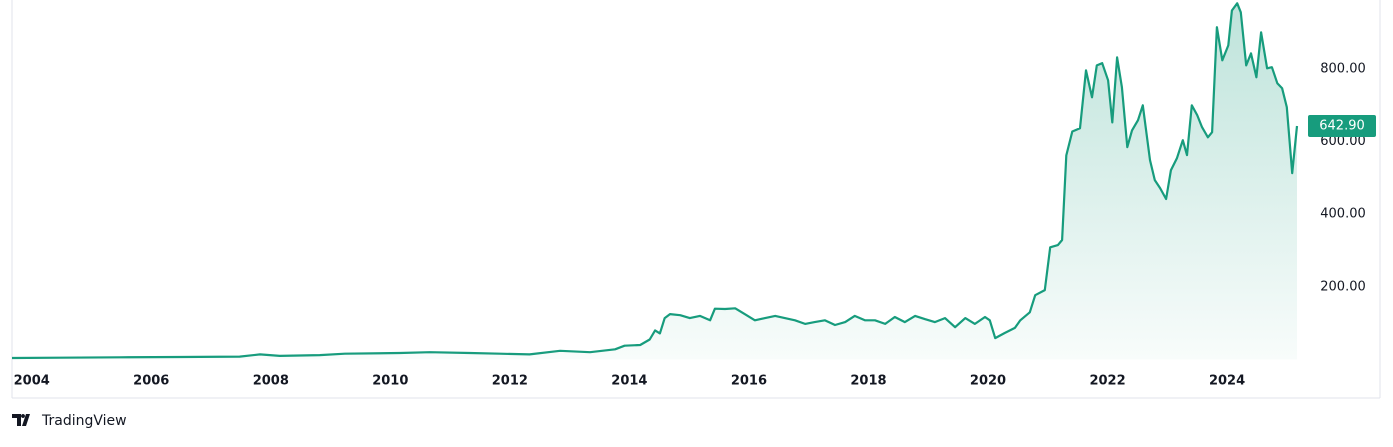 The height and width of the screenshot is (447, 1393). What do you see at coordinates (749, 381) in the screenshot?
I see `x-tick-label: 2016` at bounding box center [749, 381].